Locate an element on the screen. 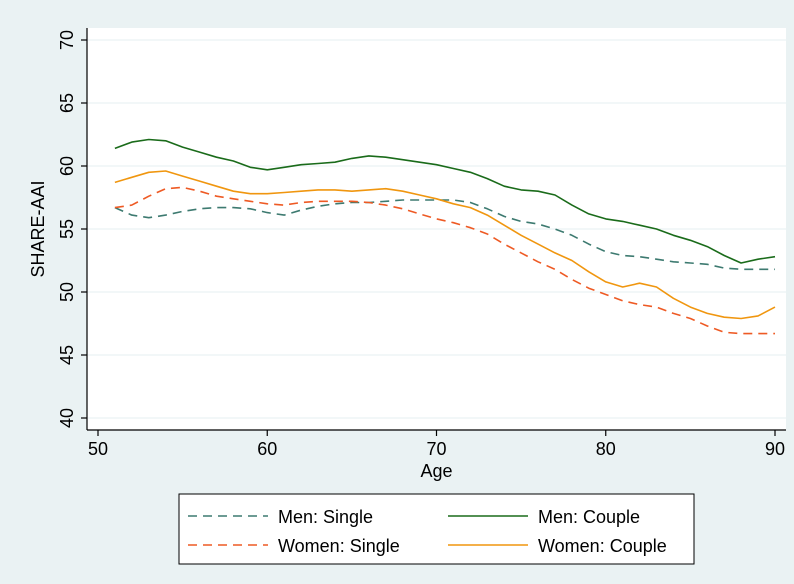 This screenshot has width=794, height=584. series-line-men-single is located at coordinates (444, 235).